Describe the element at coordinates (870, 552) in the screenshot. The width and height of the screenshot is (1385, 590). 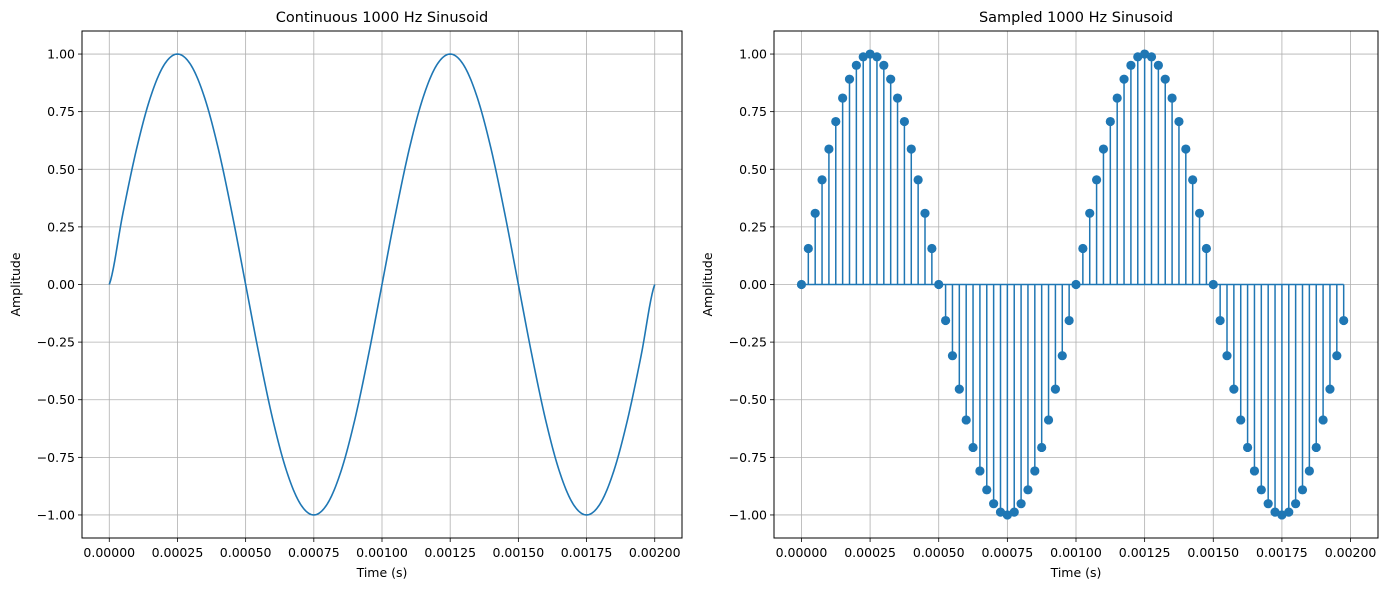
I see `x-tick-label: 0.00025` at that location.